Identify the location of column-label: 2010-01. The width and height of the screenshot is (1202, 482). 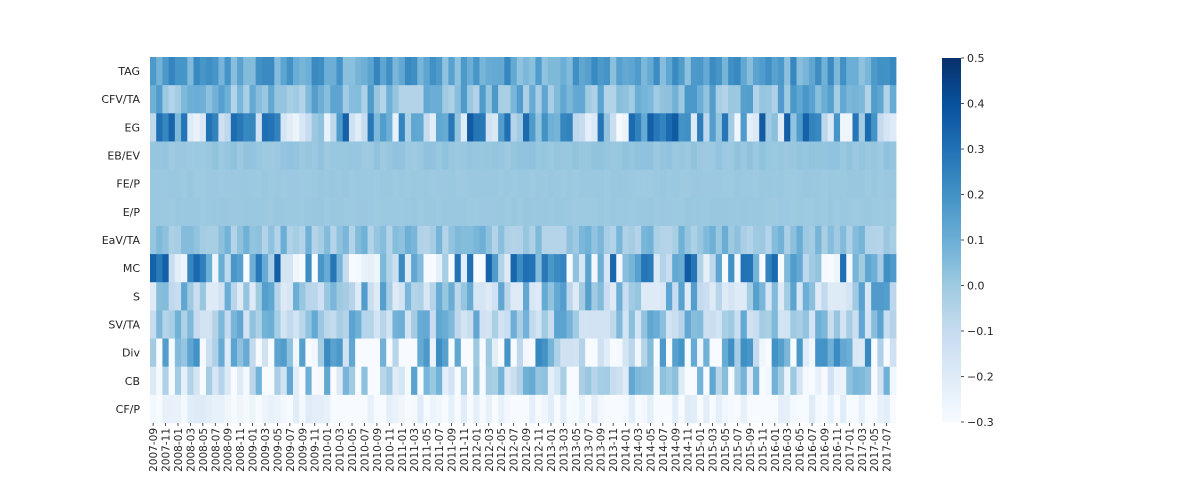
(328, 450).